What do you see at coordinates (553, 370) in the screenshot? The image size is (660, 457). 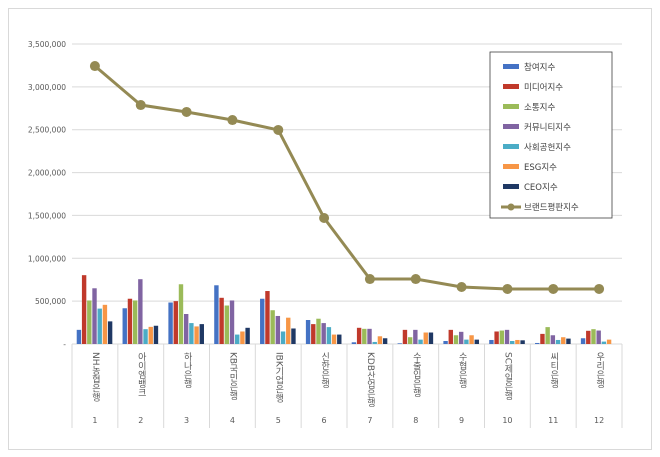 I see `x-category-label: 씨티은행` at bounding box center [553, 370].